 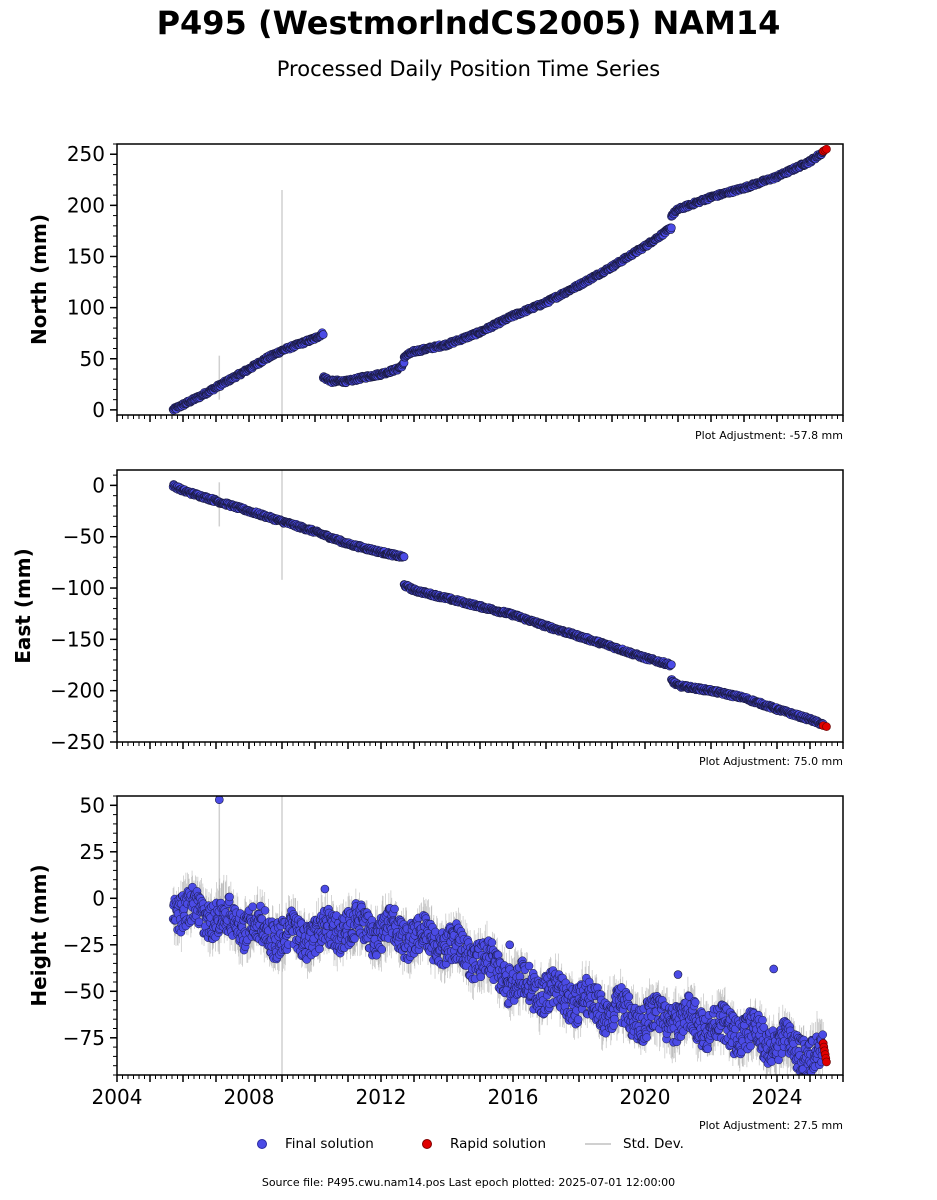 I want to click on y-tick-label: 50, so click(x=92, y=359).